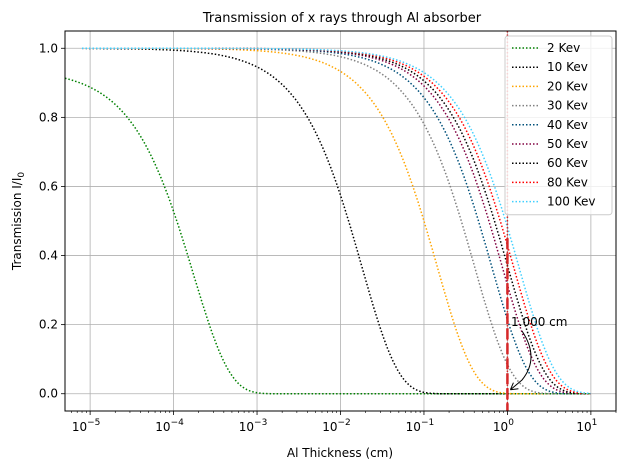 This screenshot has width=630, height=474. What do you see at coordinates (93, 423) in the screenshot?
I see `x-tick-exponent-0: −5` at bounding box center [93, 423].